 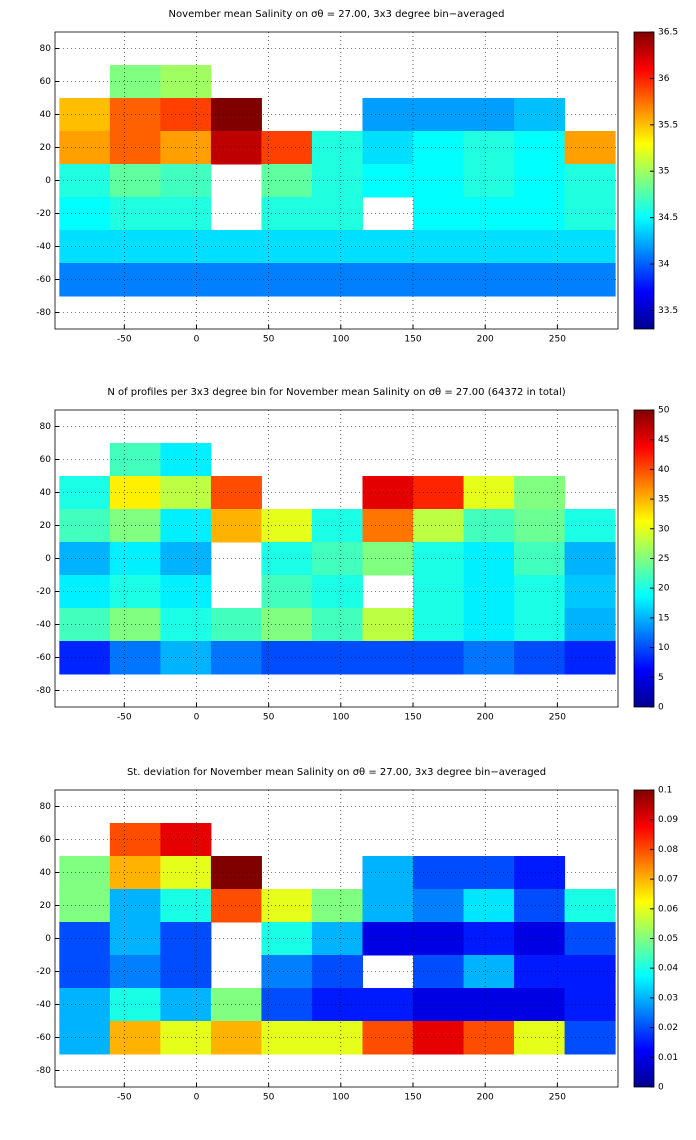 What do you see at coordinates (197, 718) in the screenshot?
I see `x-tick-label: 0` at bounding box center [197, 718].